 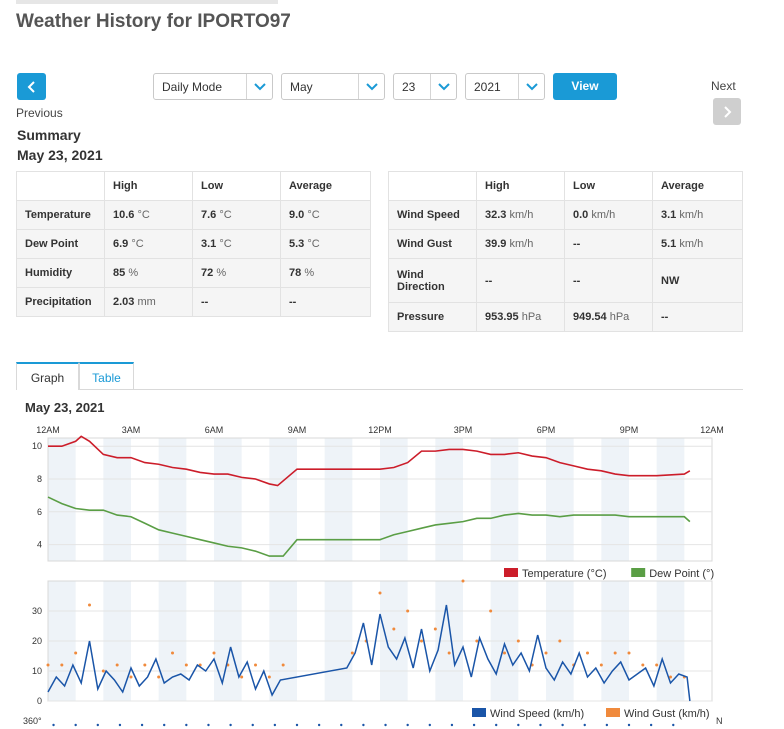 I want to click on y-tick-label: 0, so click(x=39, y=701).